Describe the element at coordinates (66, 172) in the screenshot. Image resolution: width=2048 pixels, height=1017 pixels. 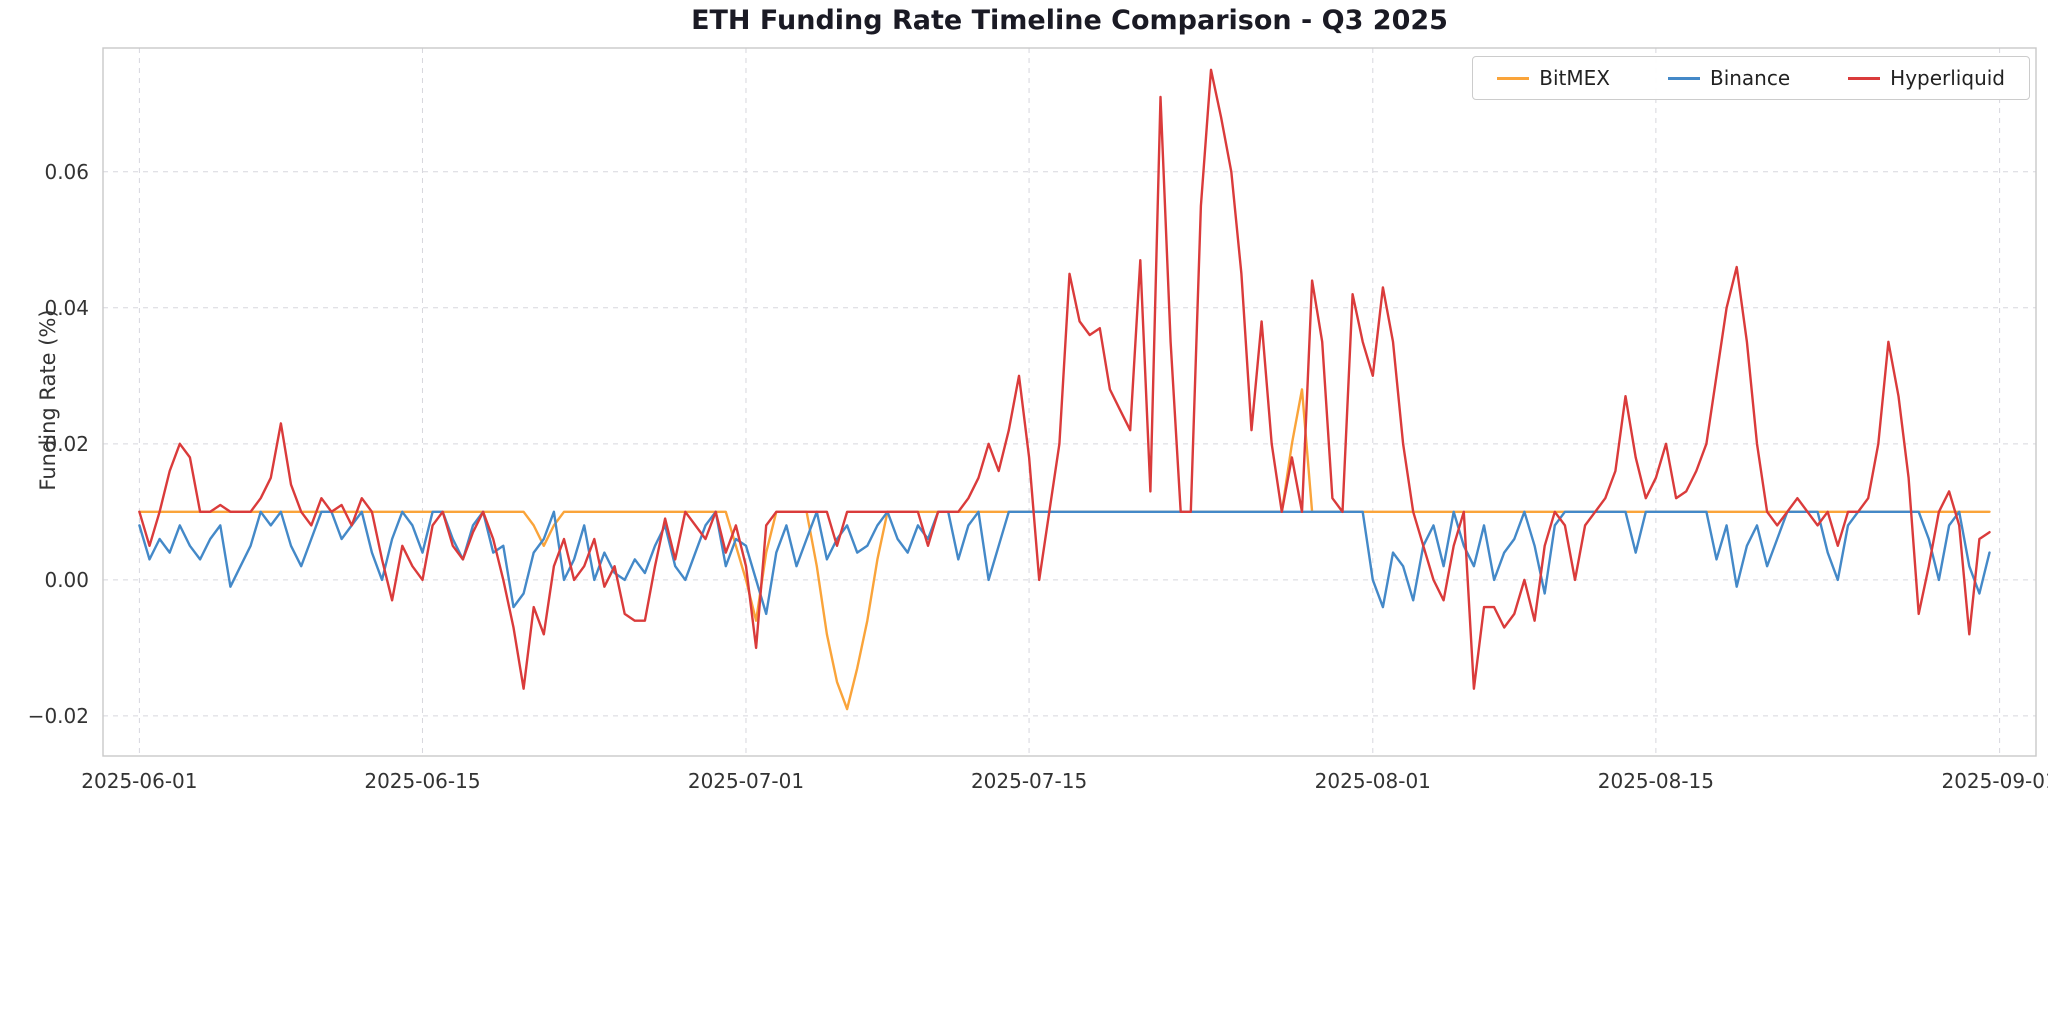
I see `y-tick-label: 0.06` at that location.